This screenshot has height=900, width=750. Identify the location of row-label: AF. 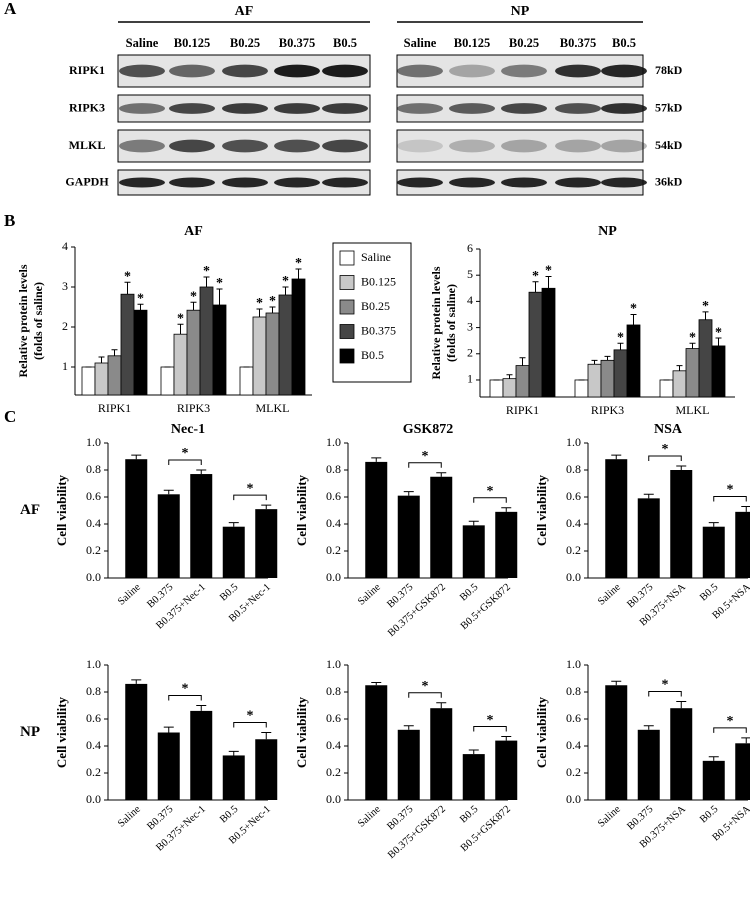
(30, 510).